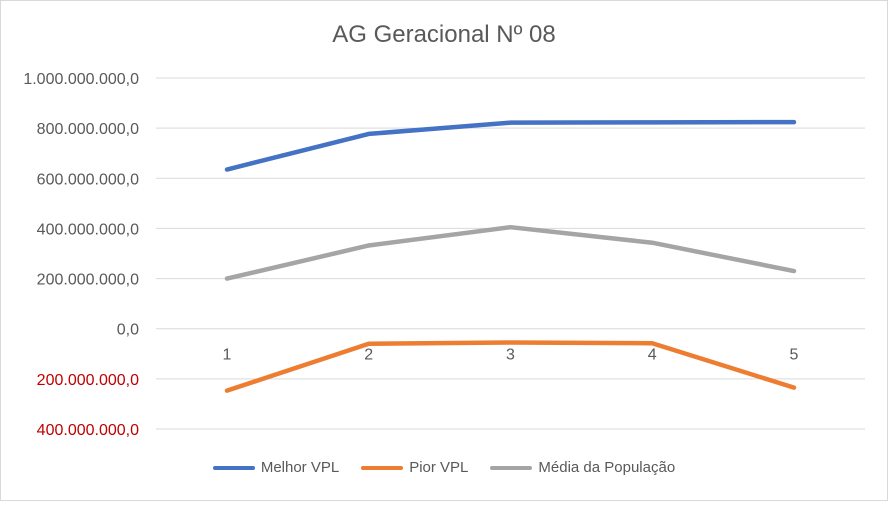 Image resolution: width=888 pixels, height=505 pixels. I want to click on x-tick-label: 2, so click(368, 355).